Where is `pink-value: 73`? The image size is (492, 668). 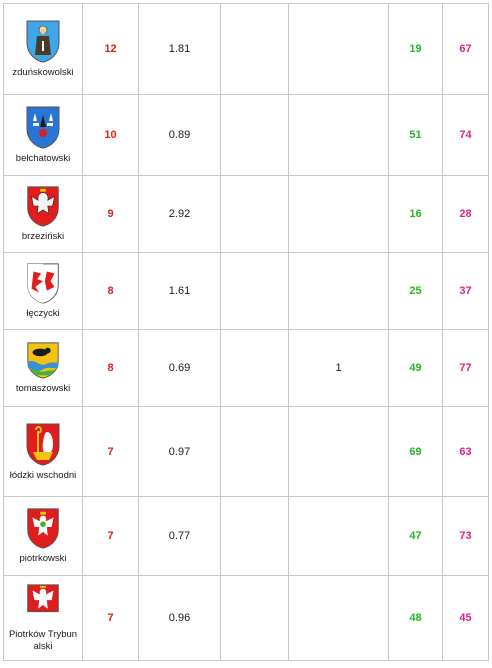 pink-value: 73 is located at coordinates (465, 536).